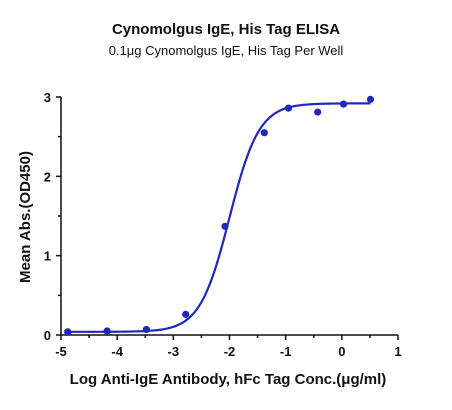  What do you see at coordinates (286, 351) in the screenshot?
I see `x-tick-label: -1` at bounding box center [286, 351].